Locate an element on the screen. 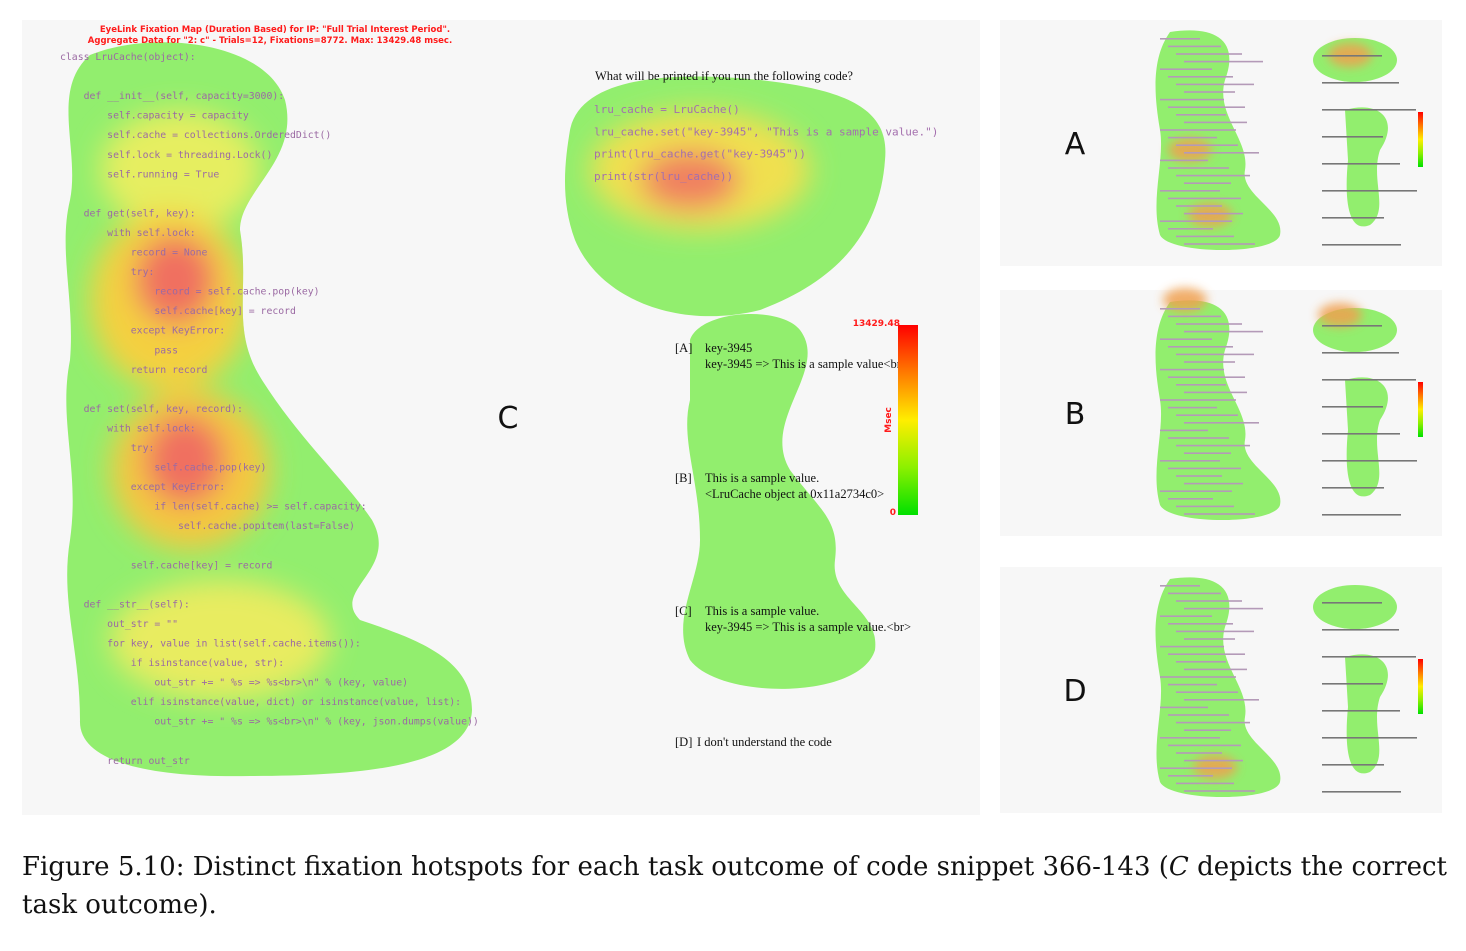 This screenshot has height=951, width=1466. code-line: with self.lock: is located at coordinates (128, 428).